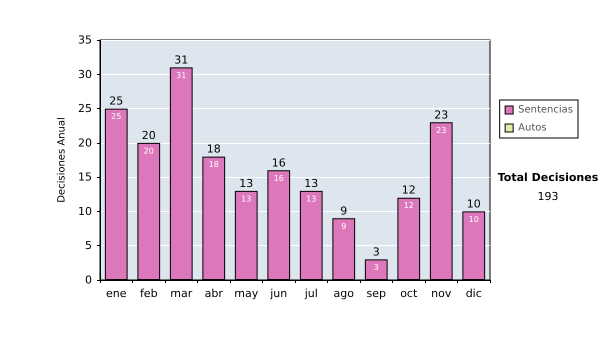  Describe the element at coordinates (441, 130) in the screenshot. I see `data-label: 23` at that location.